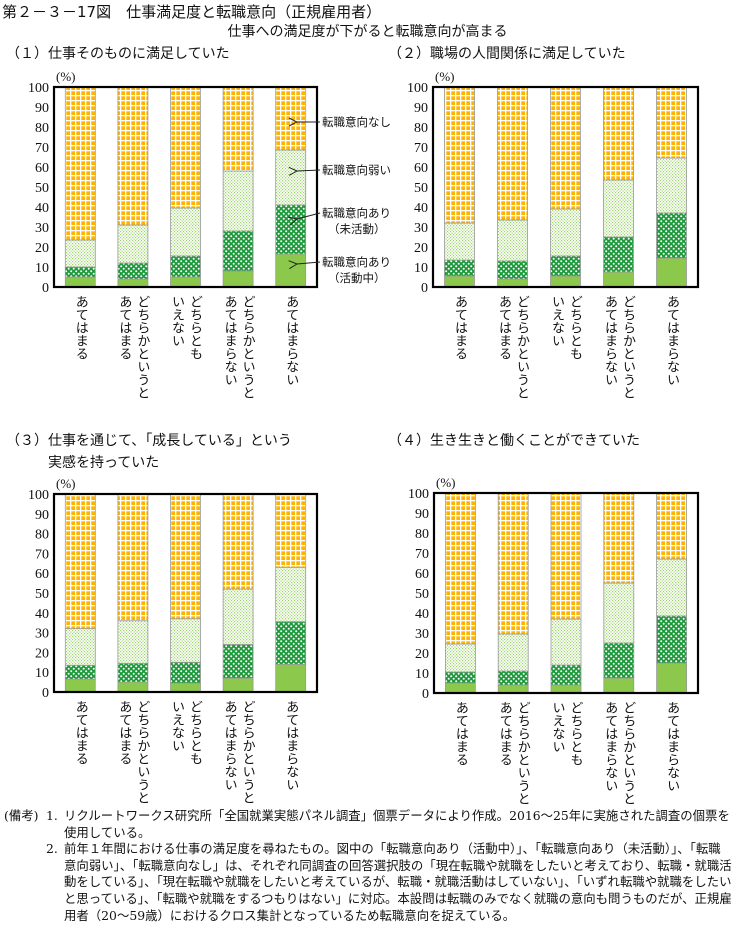 The height and width of the screenshot is (948, 735). What do you see at coordinates (21, 815) in the screenshot?
I see `notes-label: (備考)` at bounding box center [21, 815].